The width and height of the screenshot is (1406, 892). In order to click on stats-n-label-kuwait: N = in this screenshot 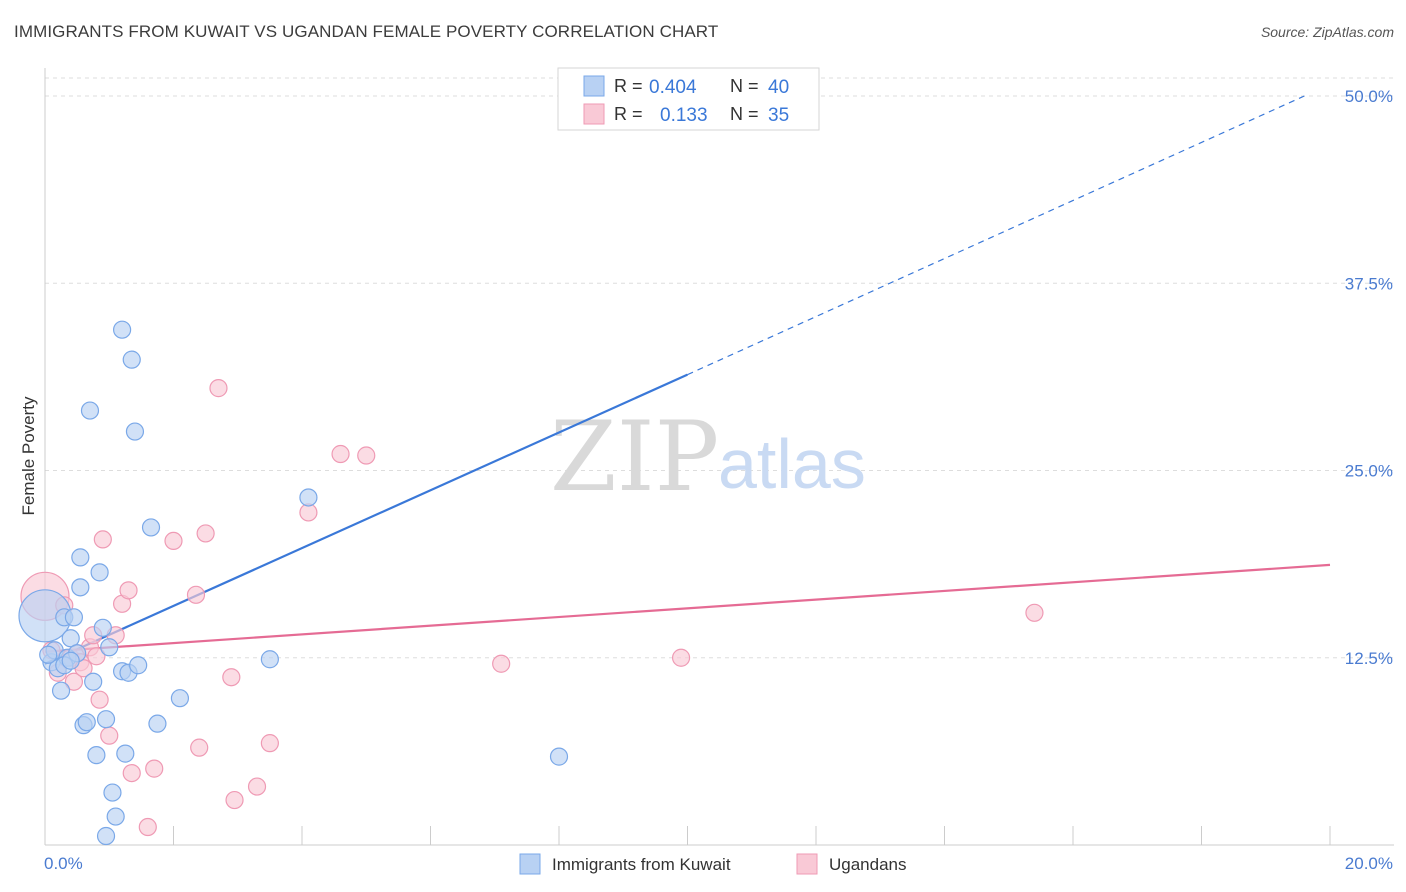, I will do `click(744, 86)`.